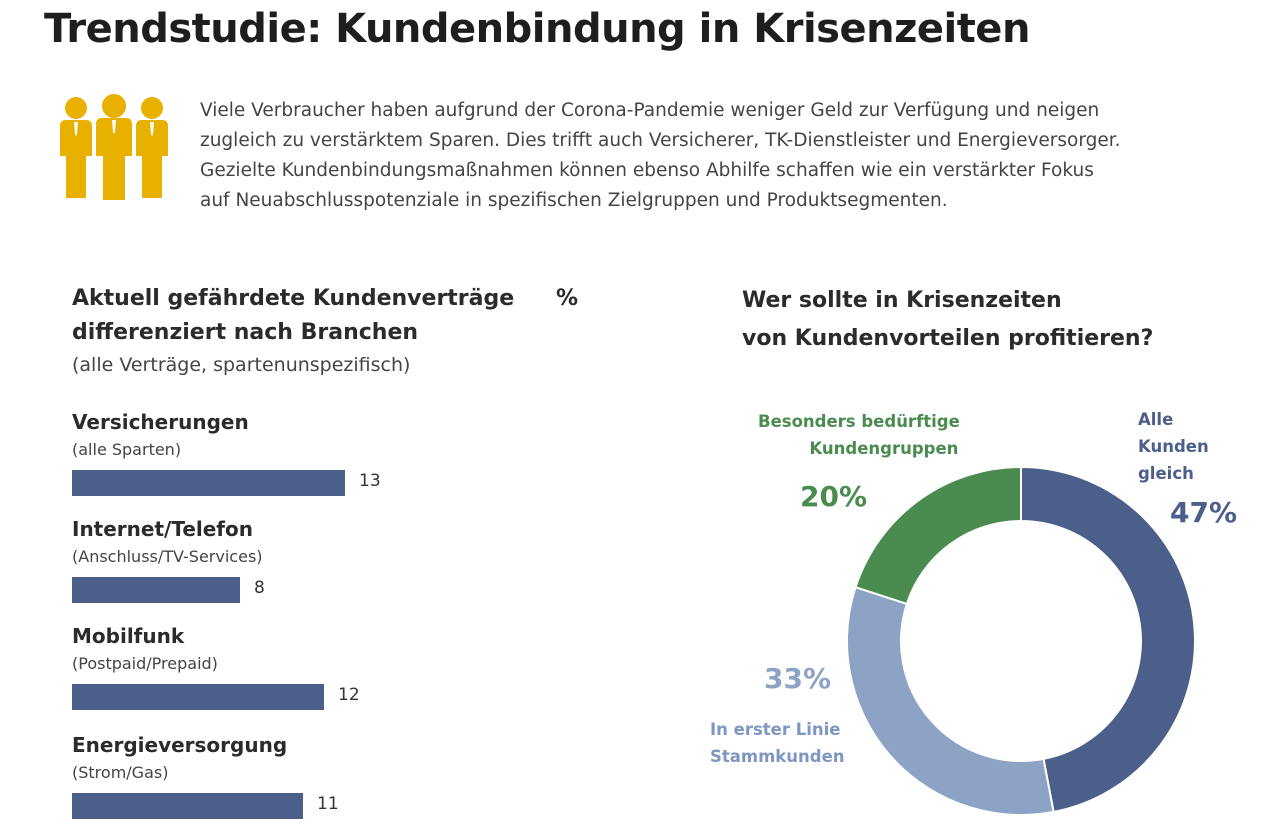 Image resolution: width=1280 pixels, height=836 pixels. I want to click on slice-name-line: Kunden, so click(1173, 446).